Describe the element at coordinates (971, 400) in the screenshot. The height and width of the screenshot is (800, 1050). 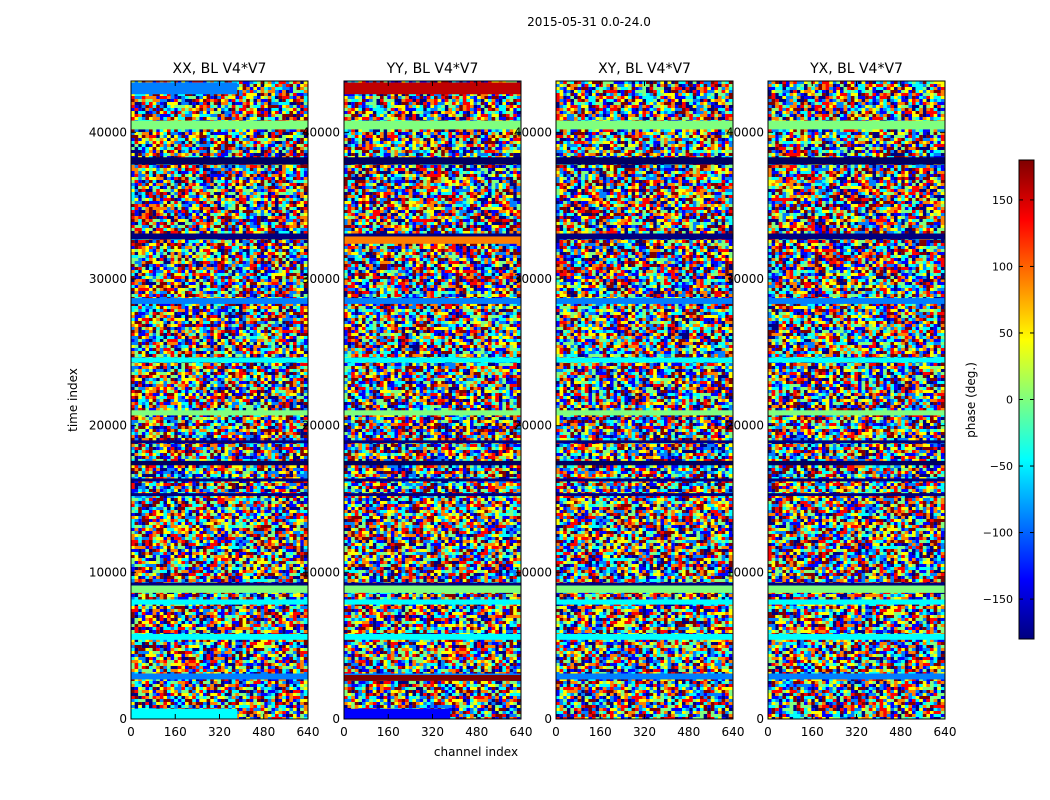
I see `colorbar-label: phase (deg.)` at that location.